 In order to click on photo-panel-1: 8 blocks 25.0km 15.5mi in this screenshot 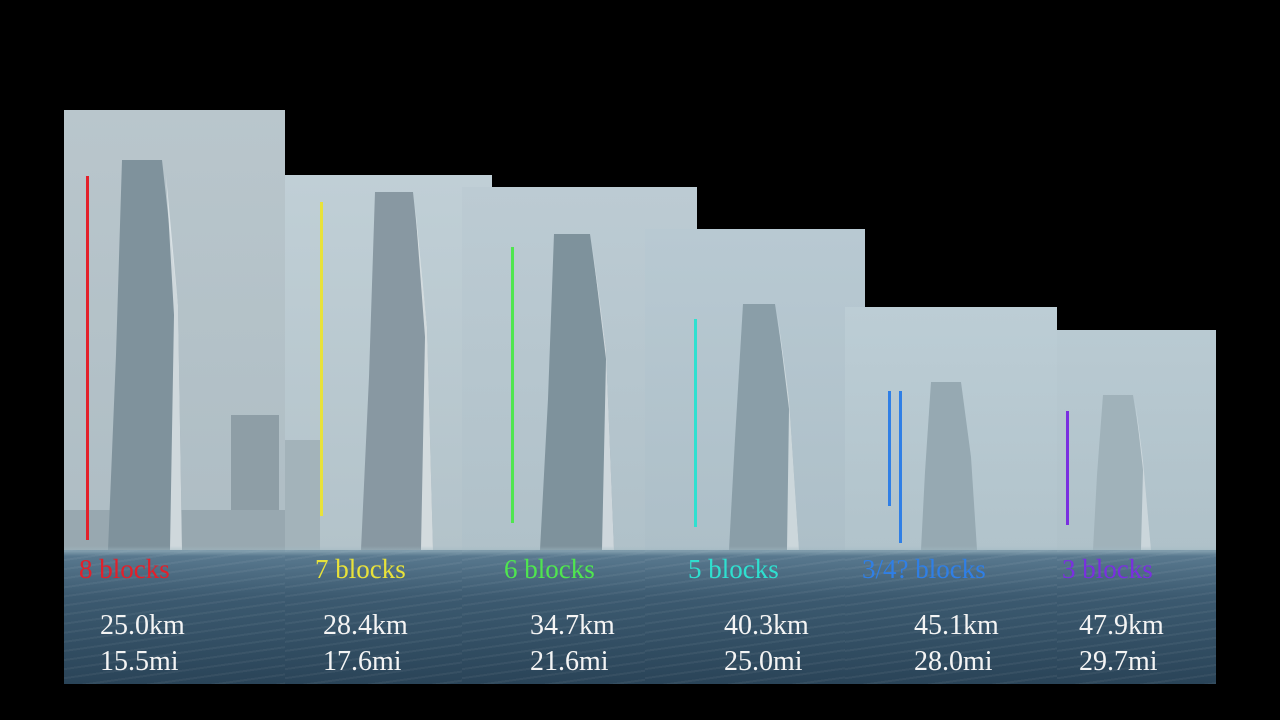, I will do `click(174, 397)`.